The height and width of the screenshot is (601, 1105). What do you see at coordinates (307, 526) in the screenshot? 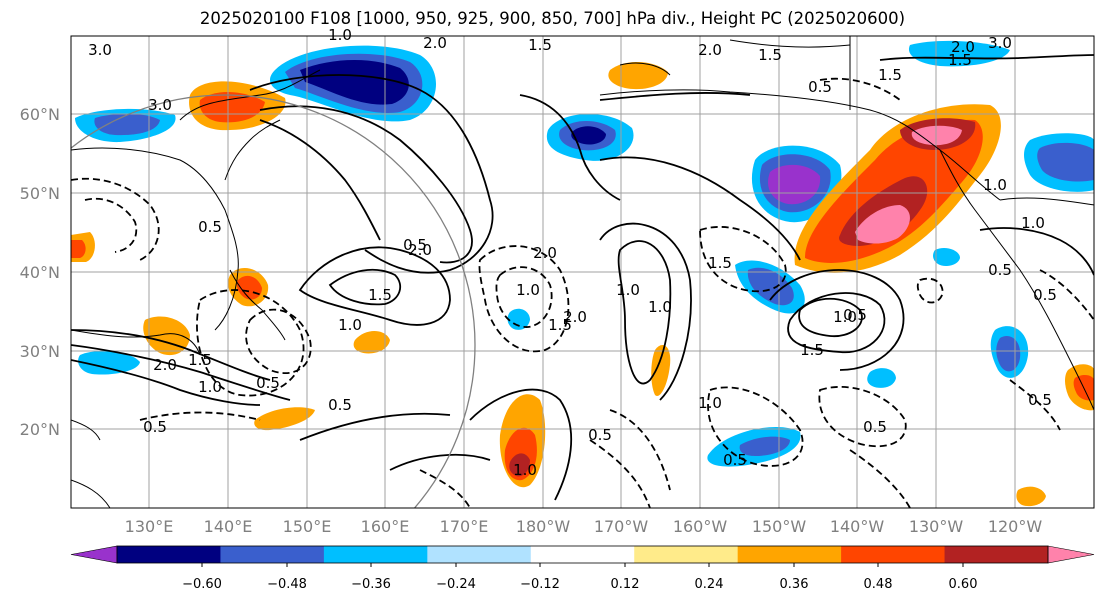
I see `lon-tick-label: 150°E` at bounding box center [307, 526].